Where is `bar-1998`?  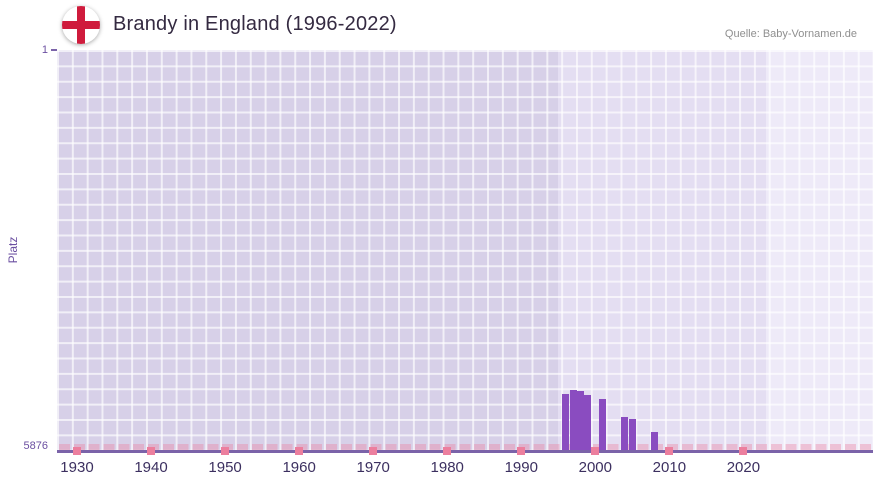 bar-1998 is located at coordinates (580, 420).